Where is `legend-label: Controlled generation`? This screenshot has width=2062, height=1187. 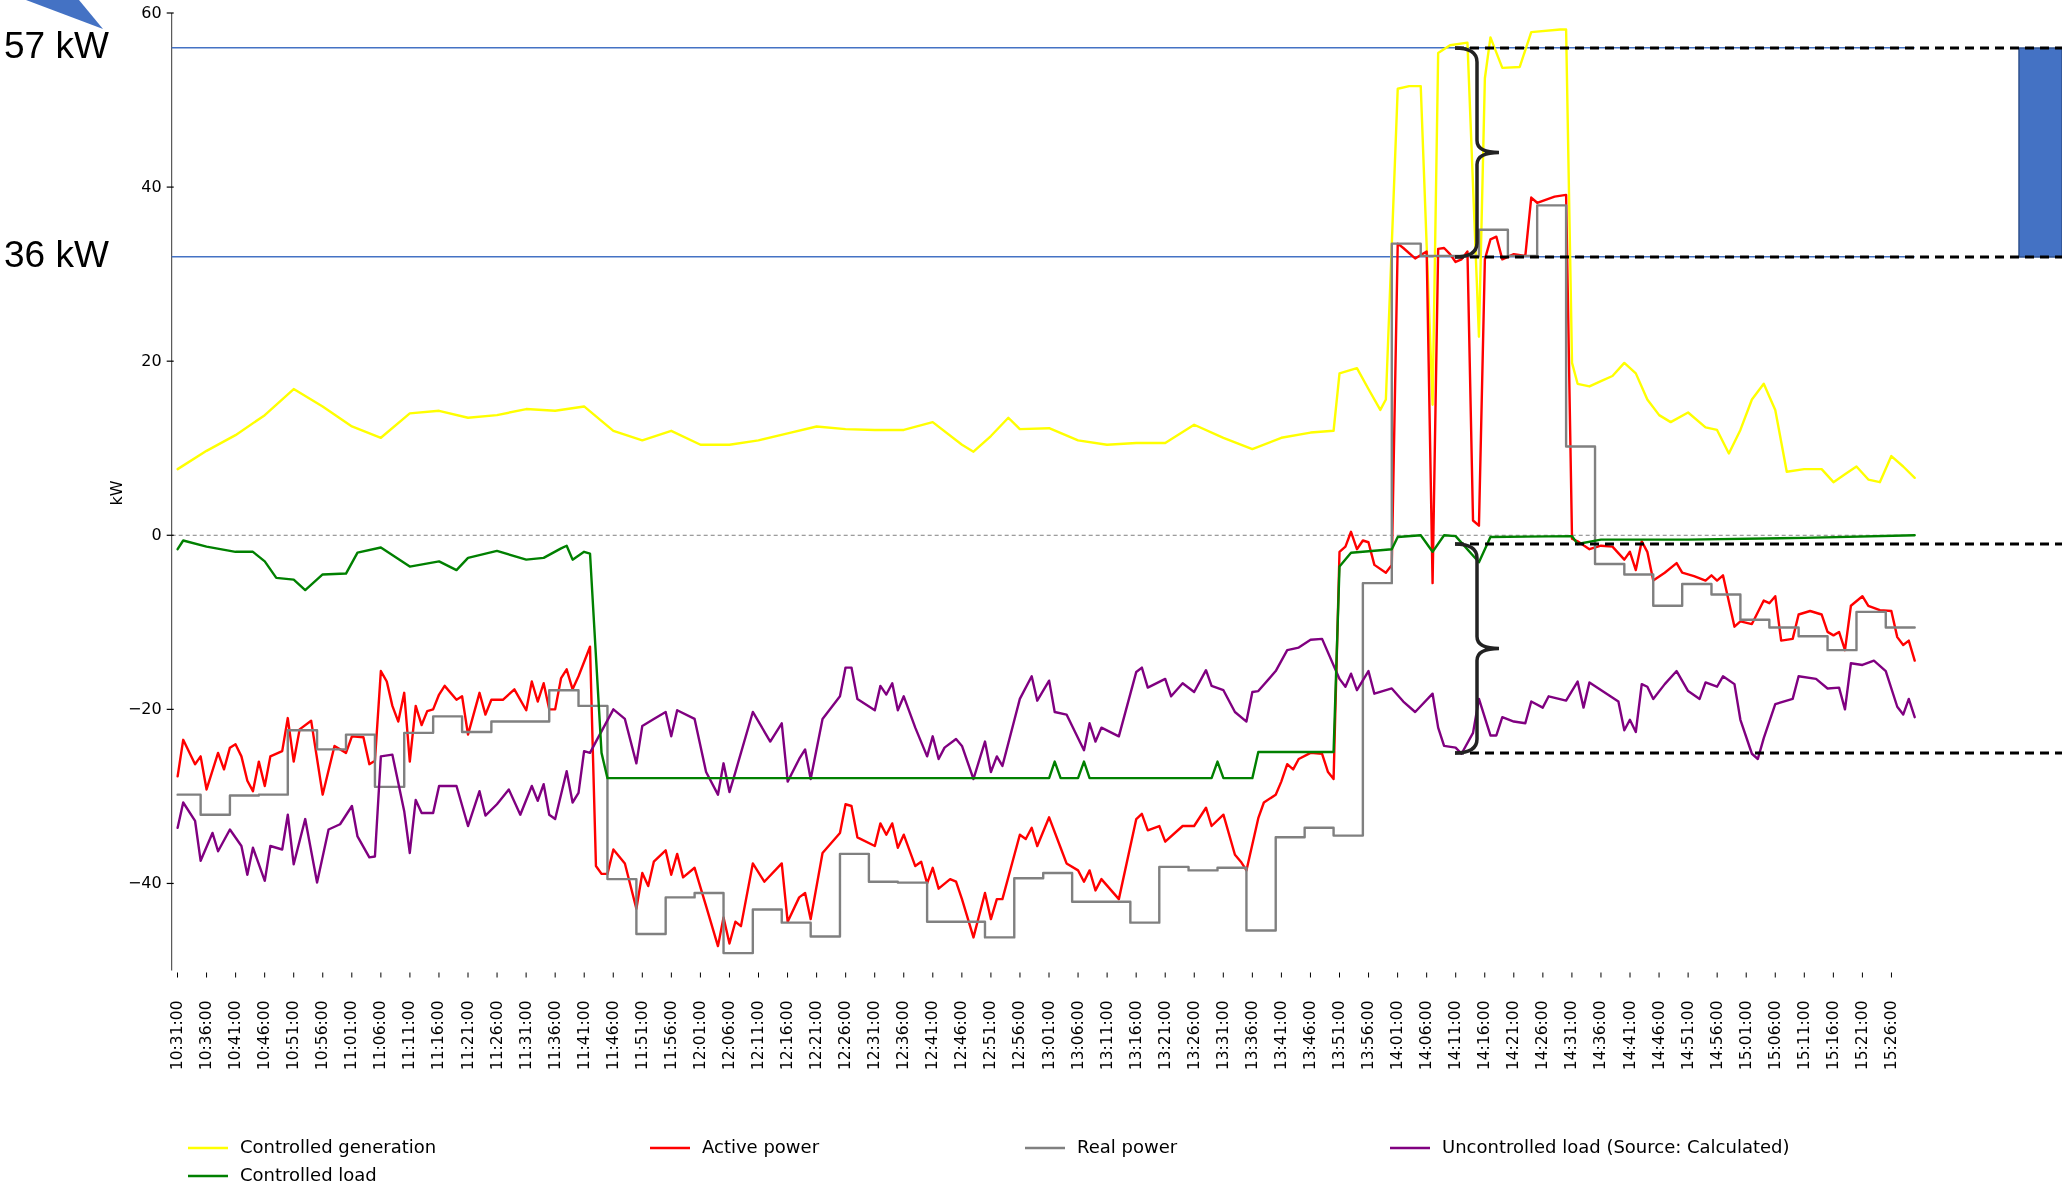
legend-label: Controlled generation is located at coordinates (338, 1146).